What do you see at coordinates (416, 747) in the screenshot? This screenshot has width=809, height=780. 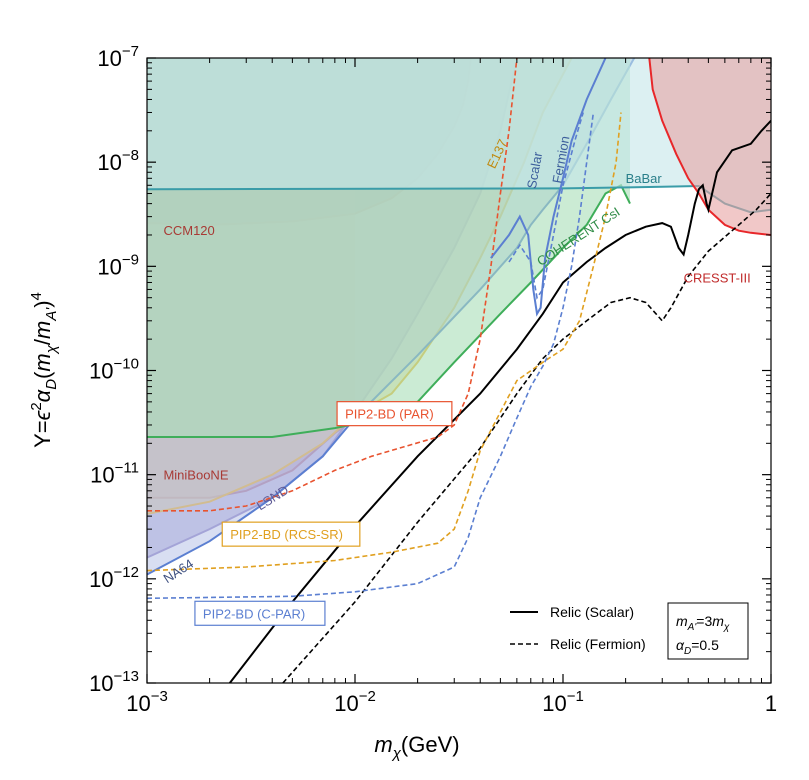 I see `x-axis-title: mχ(GeV)` at bounding box center [416, 747].